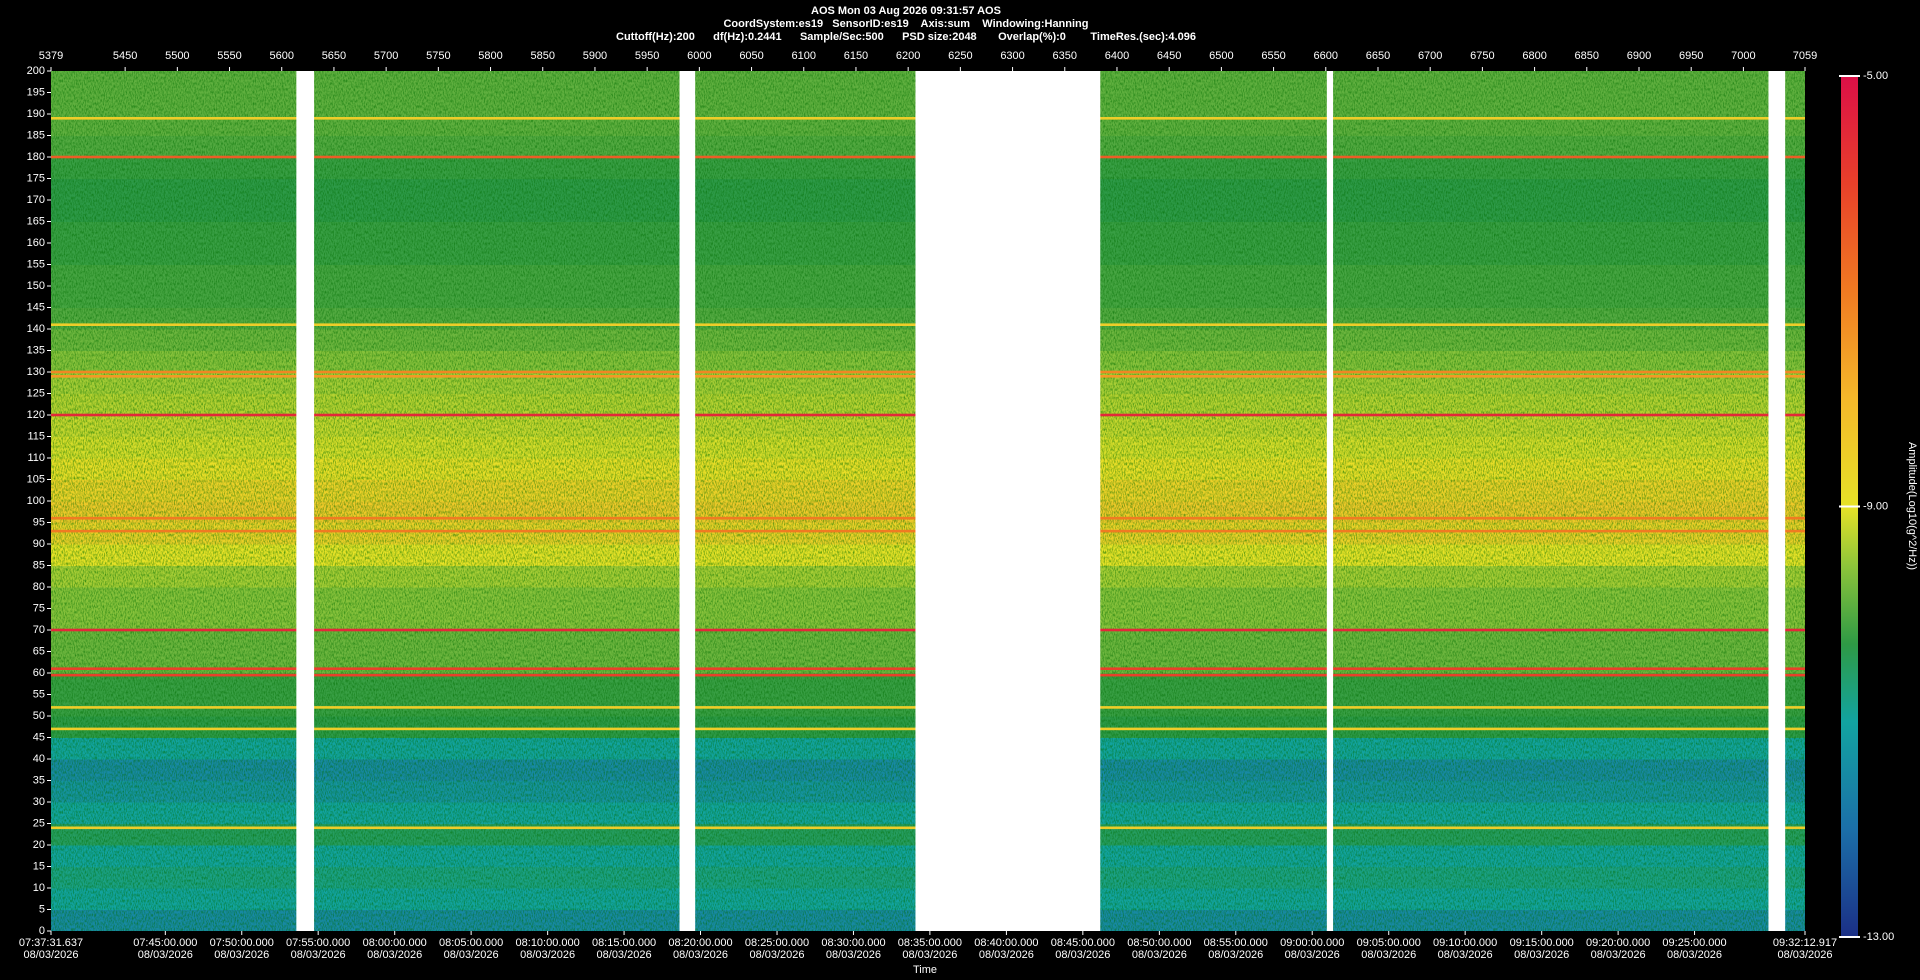  Describe the element at coordinates (318, 949) in the screenshot. I see `x-bottom-tick-label: 07:55:00.000 08/03/2026` at that location.